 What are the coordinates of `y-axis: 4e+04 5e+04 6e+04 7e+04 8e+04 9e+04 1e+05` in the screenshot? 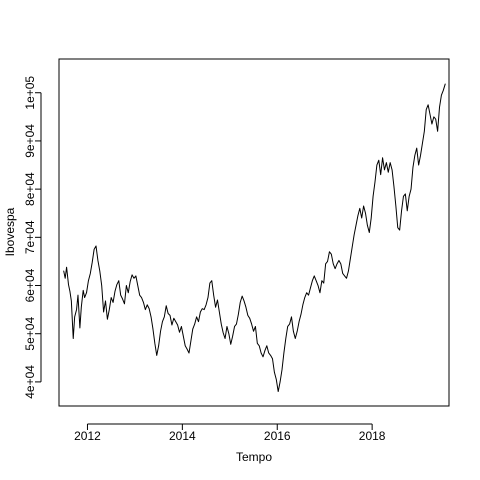 It's located at (32, 237).